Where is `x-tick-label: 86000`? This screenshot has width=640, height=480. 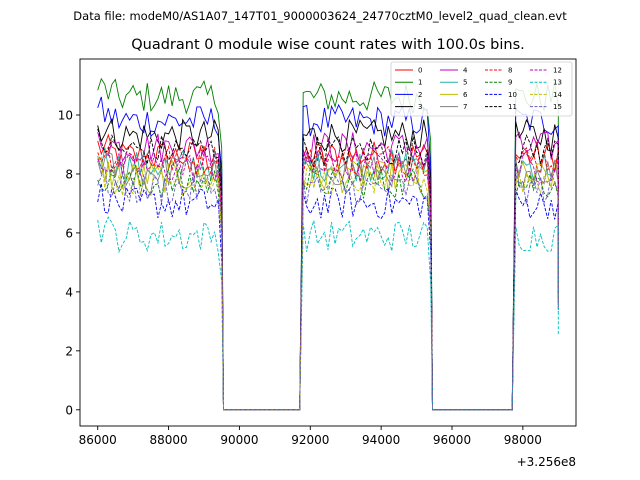 x-tick-label: 86000 is located at coordinates (98, 440).